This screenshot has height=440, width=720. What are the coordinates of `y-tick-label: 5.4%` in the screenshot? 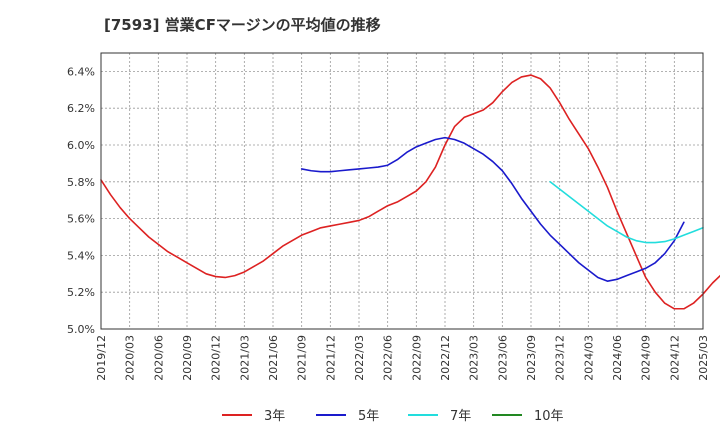 It's located at (81, 255).